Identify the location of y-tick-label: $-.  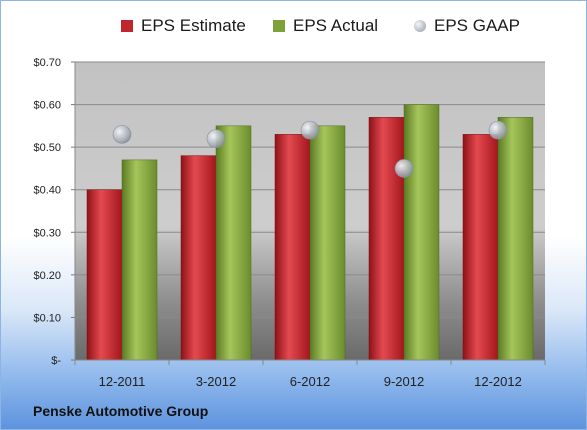
(56, 361).